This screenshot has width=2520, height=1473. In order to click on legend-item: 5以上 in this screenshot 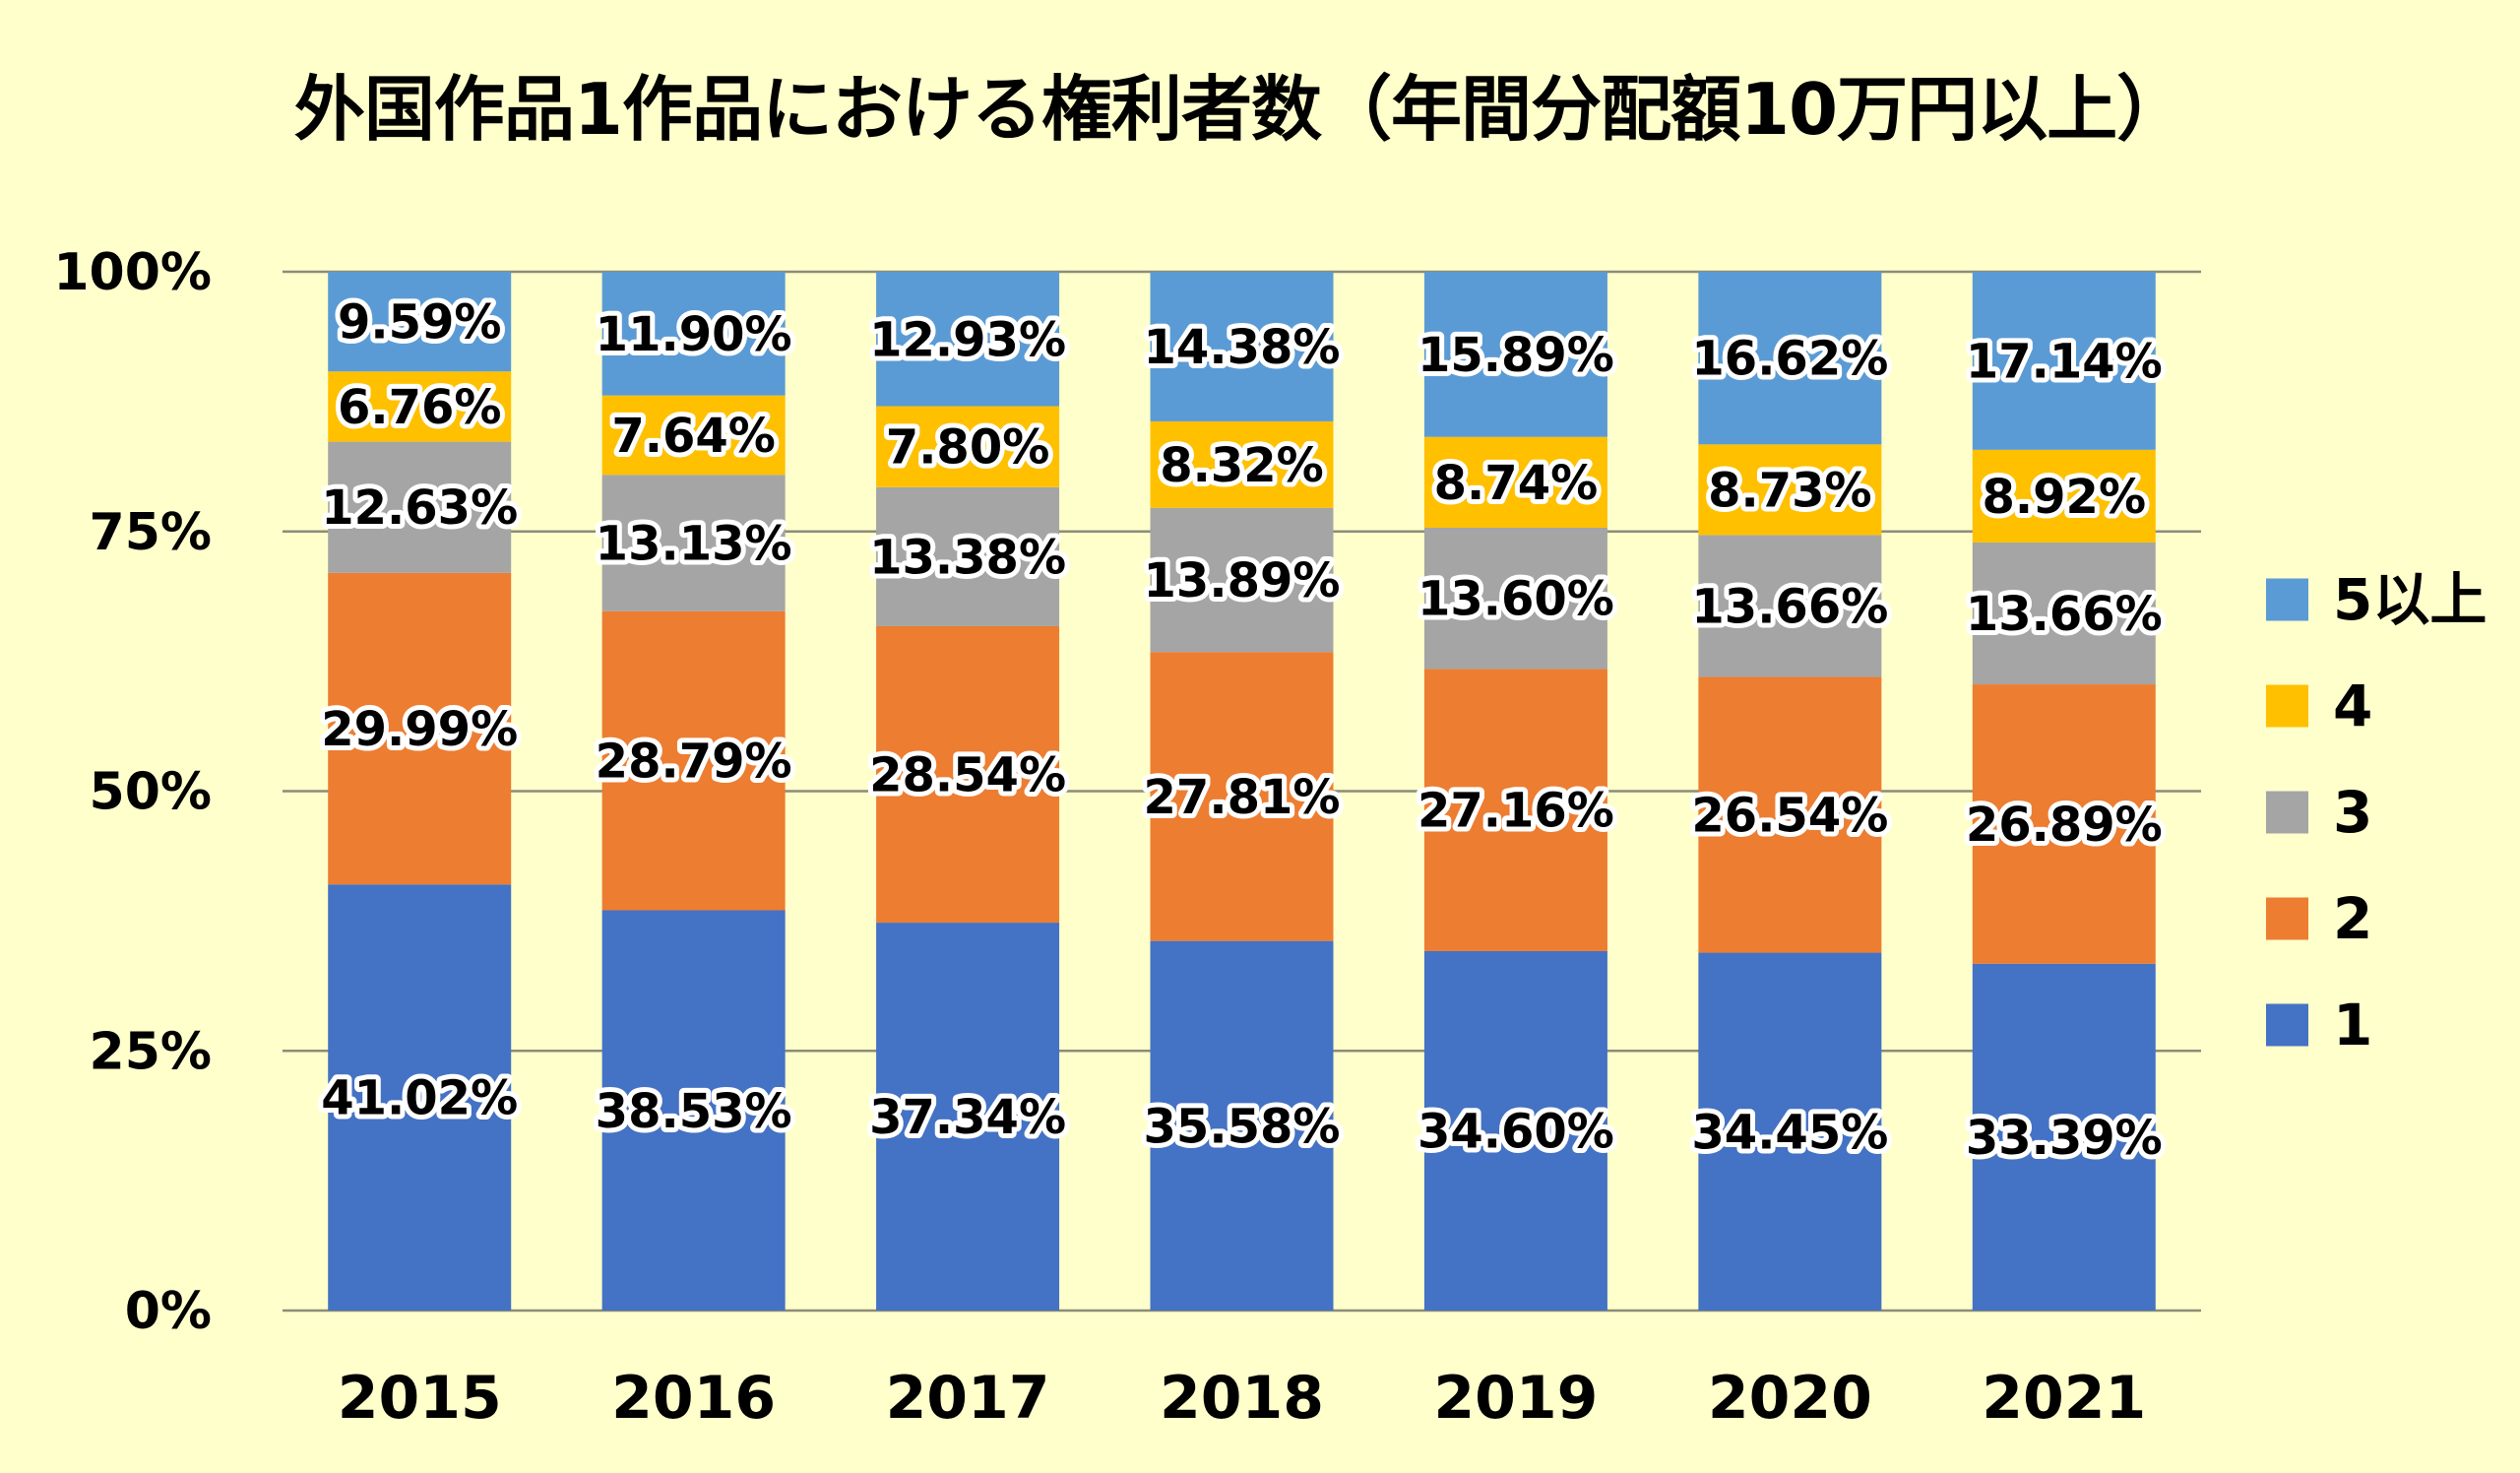, I will do `click(2376, 599)`.